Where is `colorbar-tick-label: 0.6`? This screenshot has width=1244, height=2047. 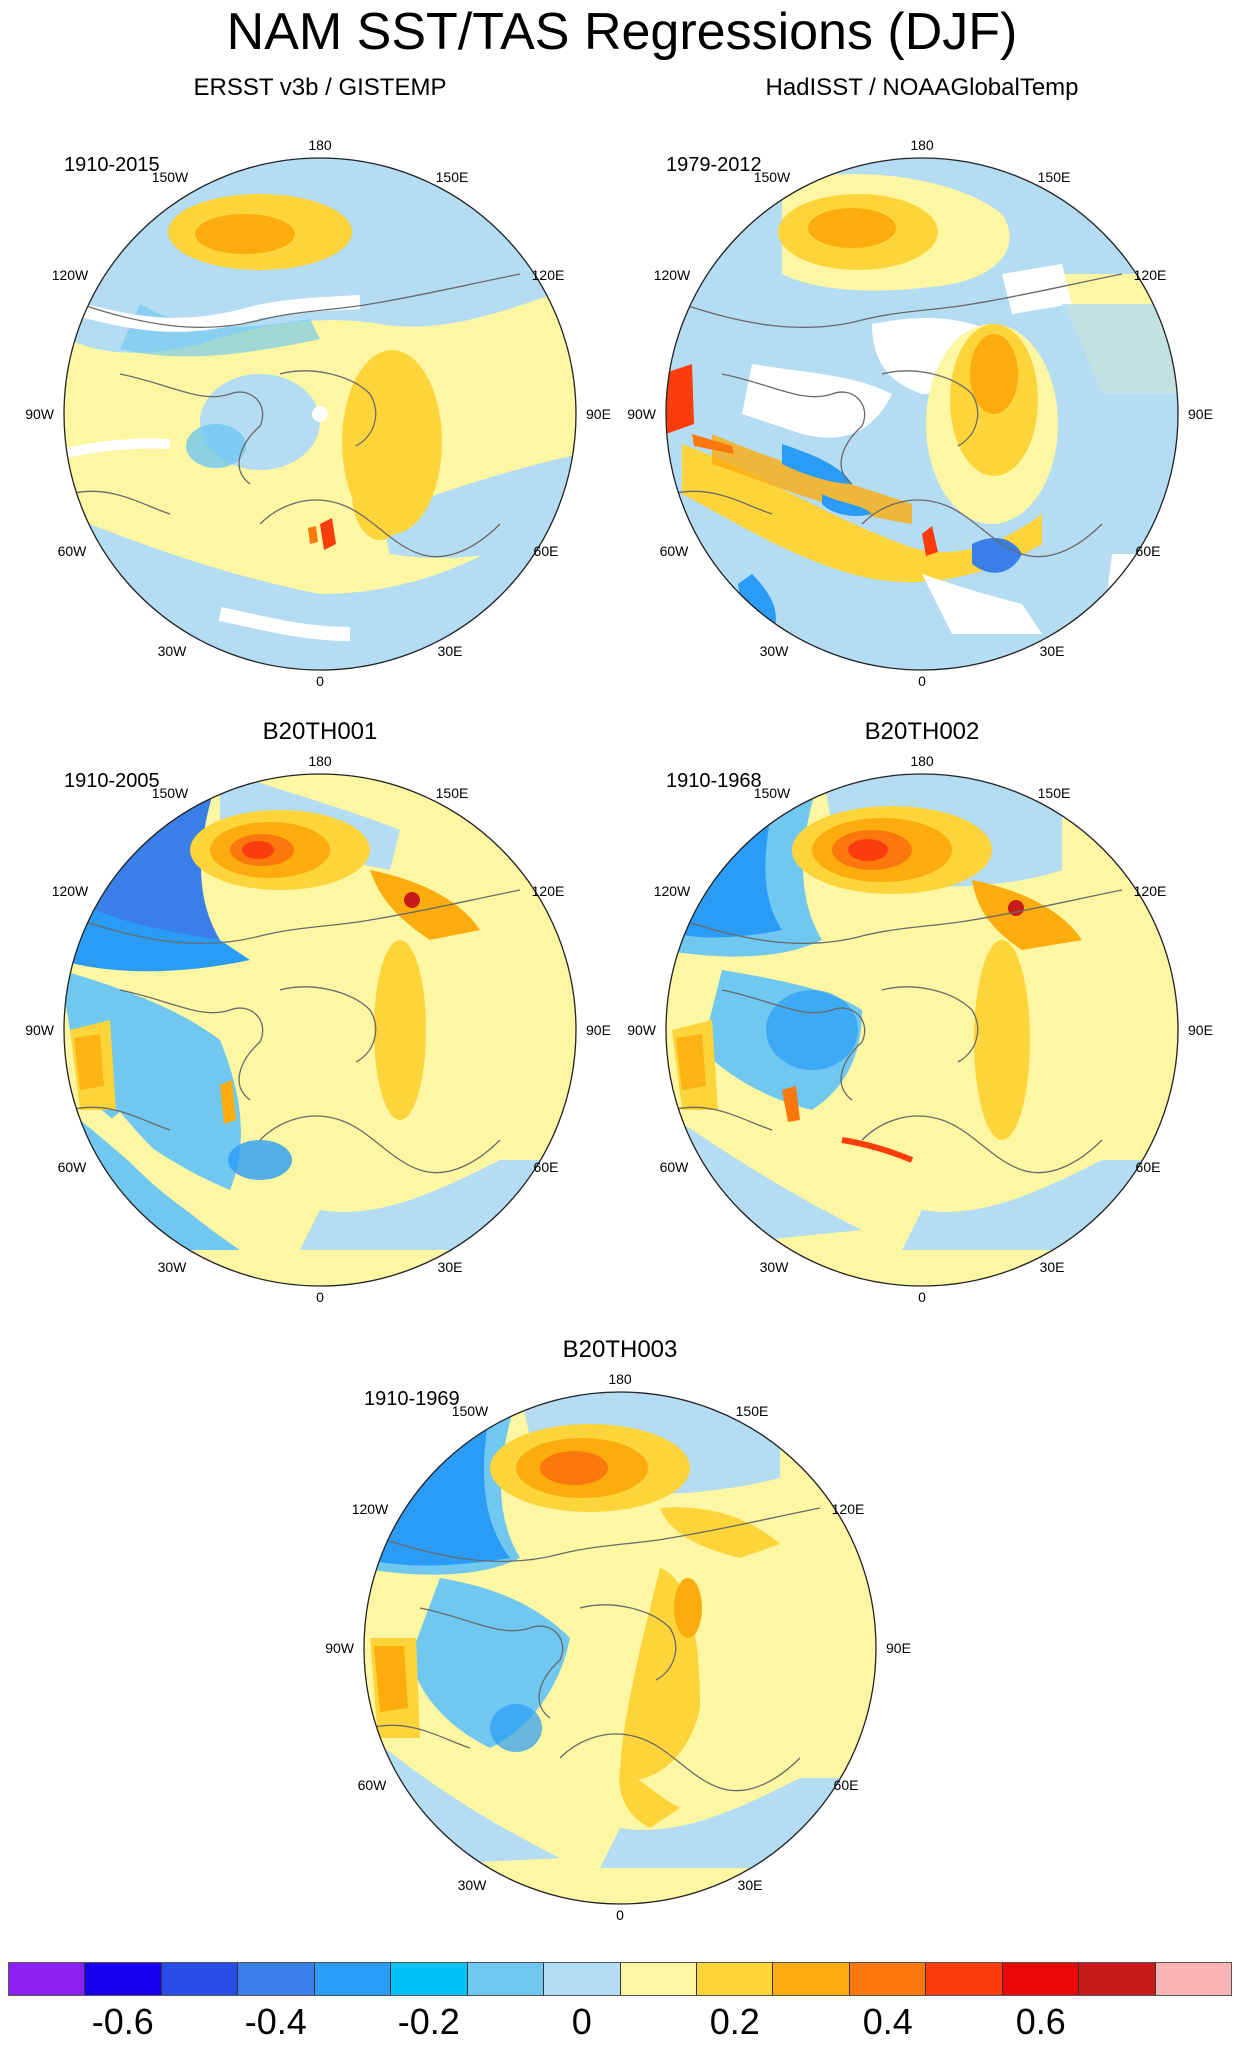 colorbar-tick-label: 0.6 is located at coordinates (1040, 2021).